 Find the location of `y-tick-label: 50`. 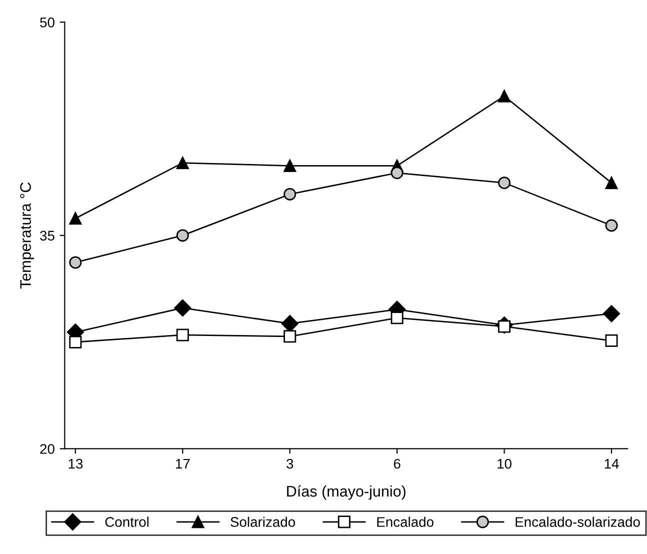

y-tick-label: 50 is located at coordinates (47, 22).